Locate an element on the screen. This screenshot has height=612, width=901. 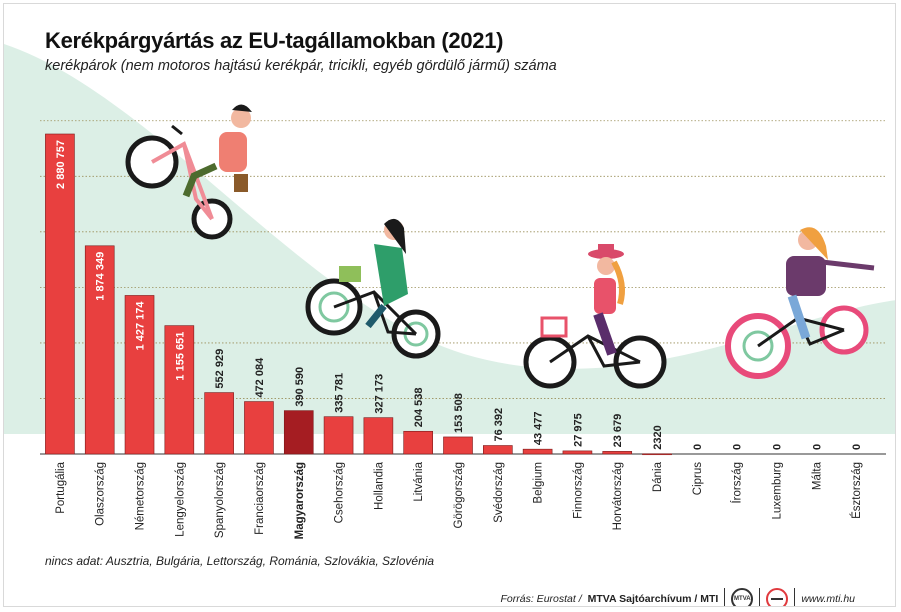
mtva-logo-icon: MTVA is located at coordinates (742, 597).